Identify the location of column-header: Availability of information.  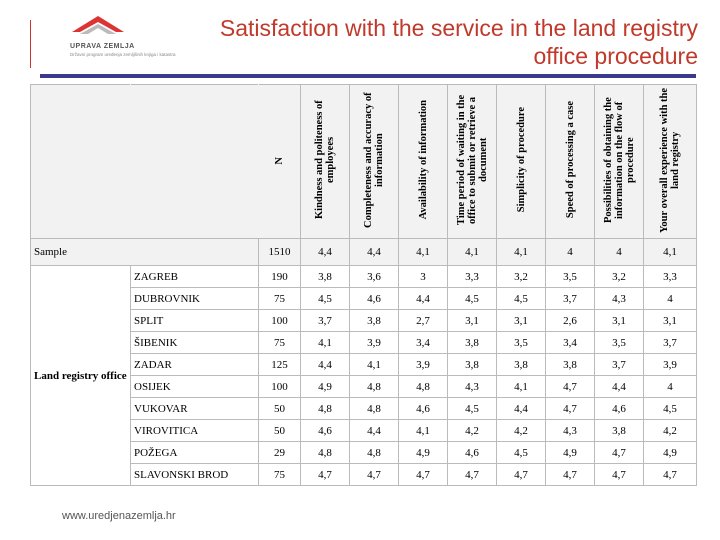
(423, 161).